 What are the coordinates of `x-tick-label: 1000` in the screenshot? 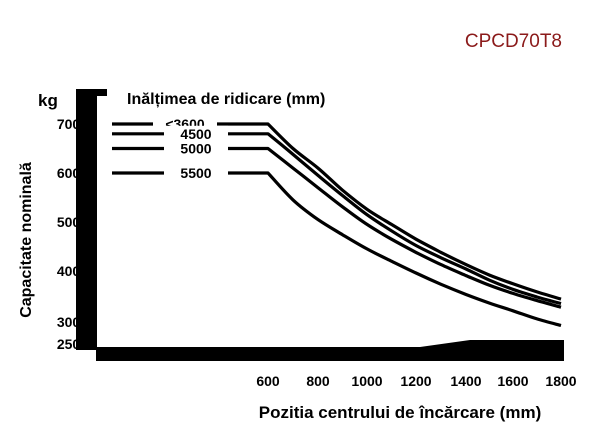 It's located at (366, 381).